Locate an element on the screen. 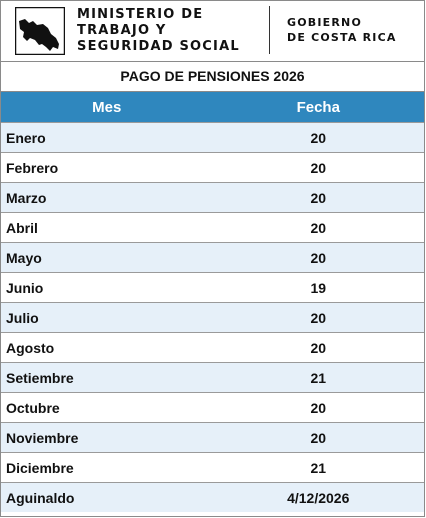  table-row: Diciembre 21 is located at coordinates (212, 467).